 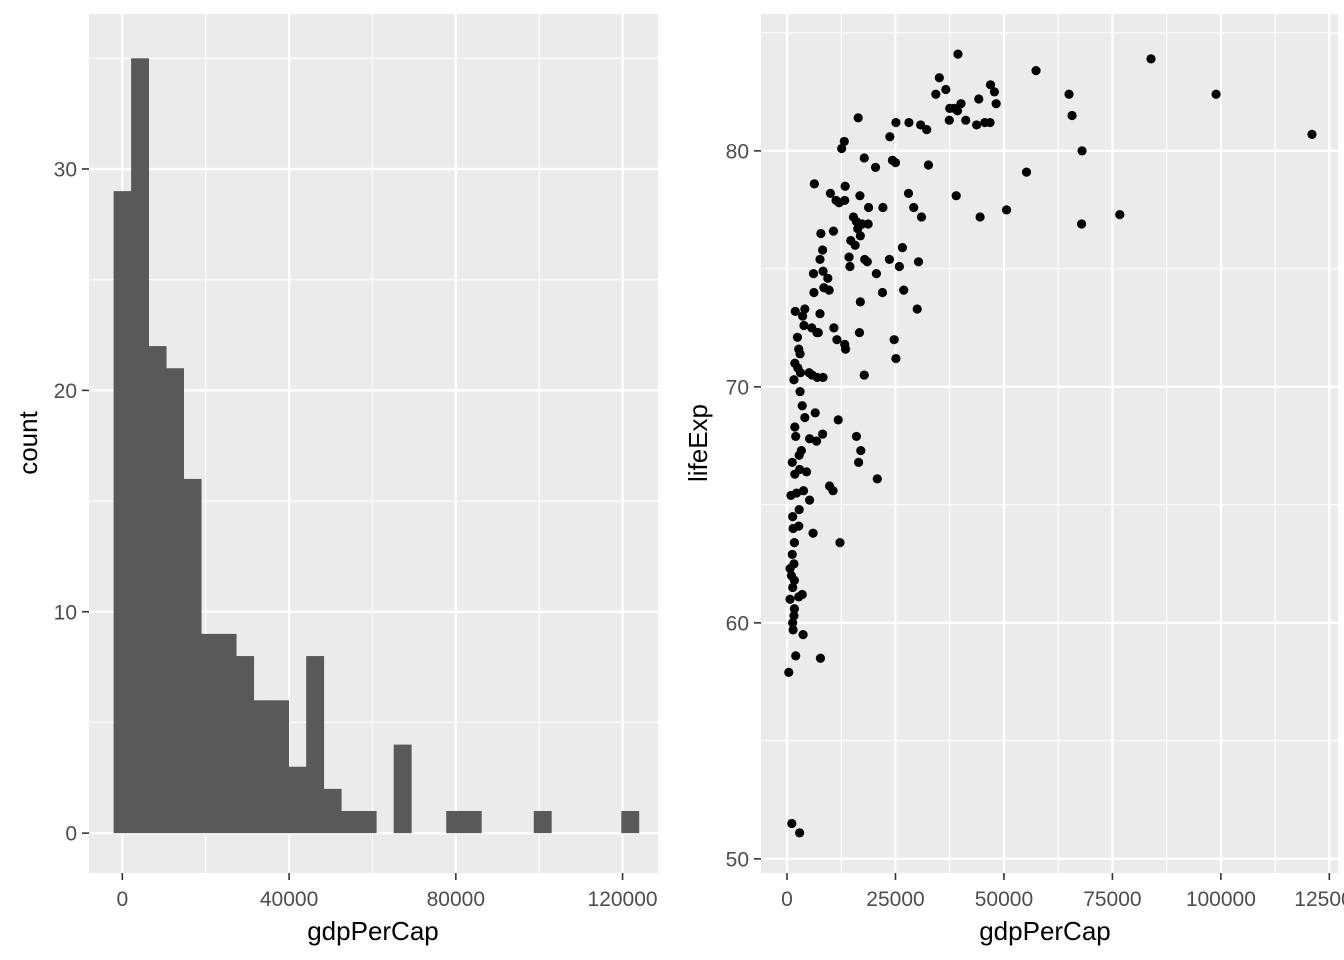 What do you see at coordinates (737, 387) in the screenshot?
I see `scat-y-tick-label: 70` at bounding box center [737, 387].